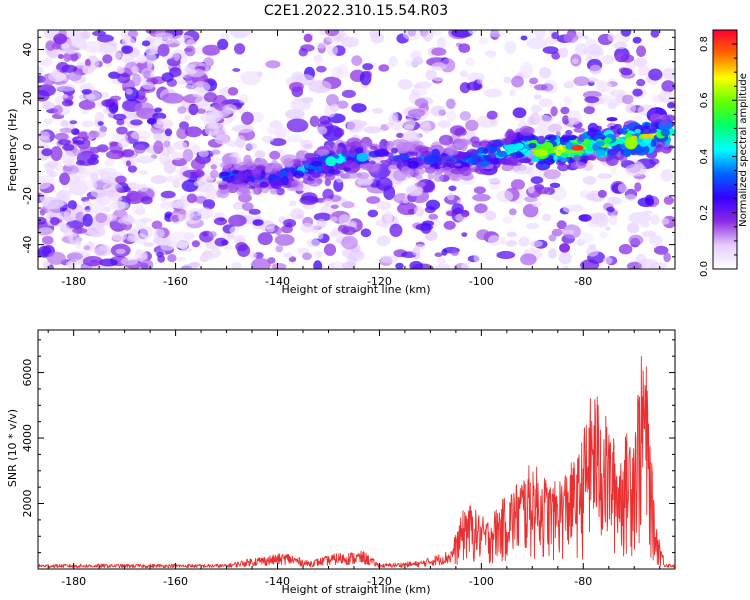 This screenshot has width=750, height=600. Describe the element at coordinates (583, 581) in the screenshot. I see `x-tick-label: -80` at that location.